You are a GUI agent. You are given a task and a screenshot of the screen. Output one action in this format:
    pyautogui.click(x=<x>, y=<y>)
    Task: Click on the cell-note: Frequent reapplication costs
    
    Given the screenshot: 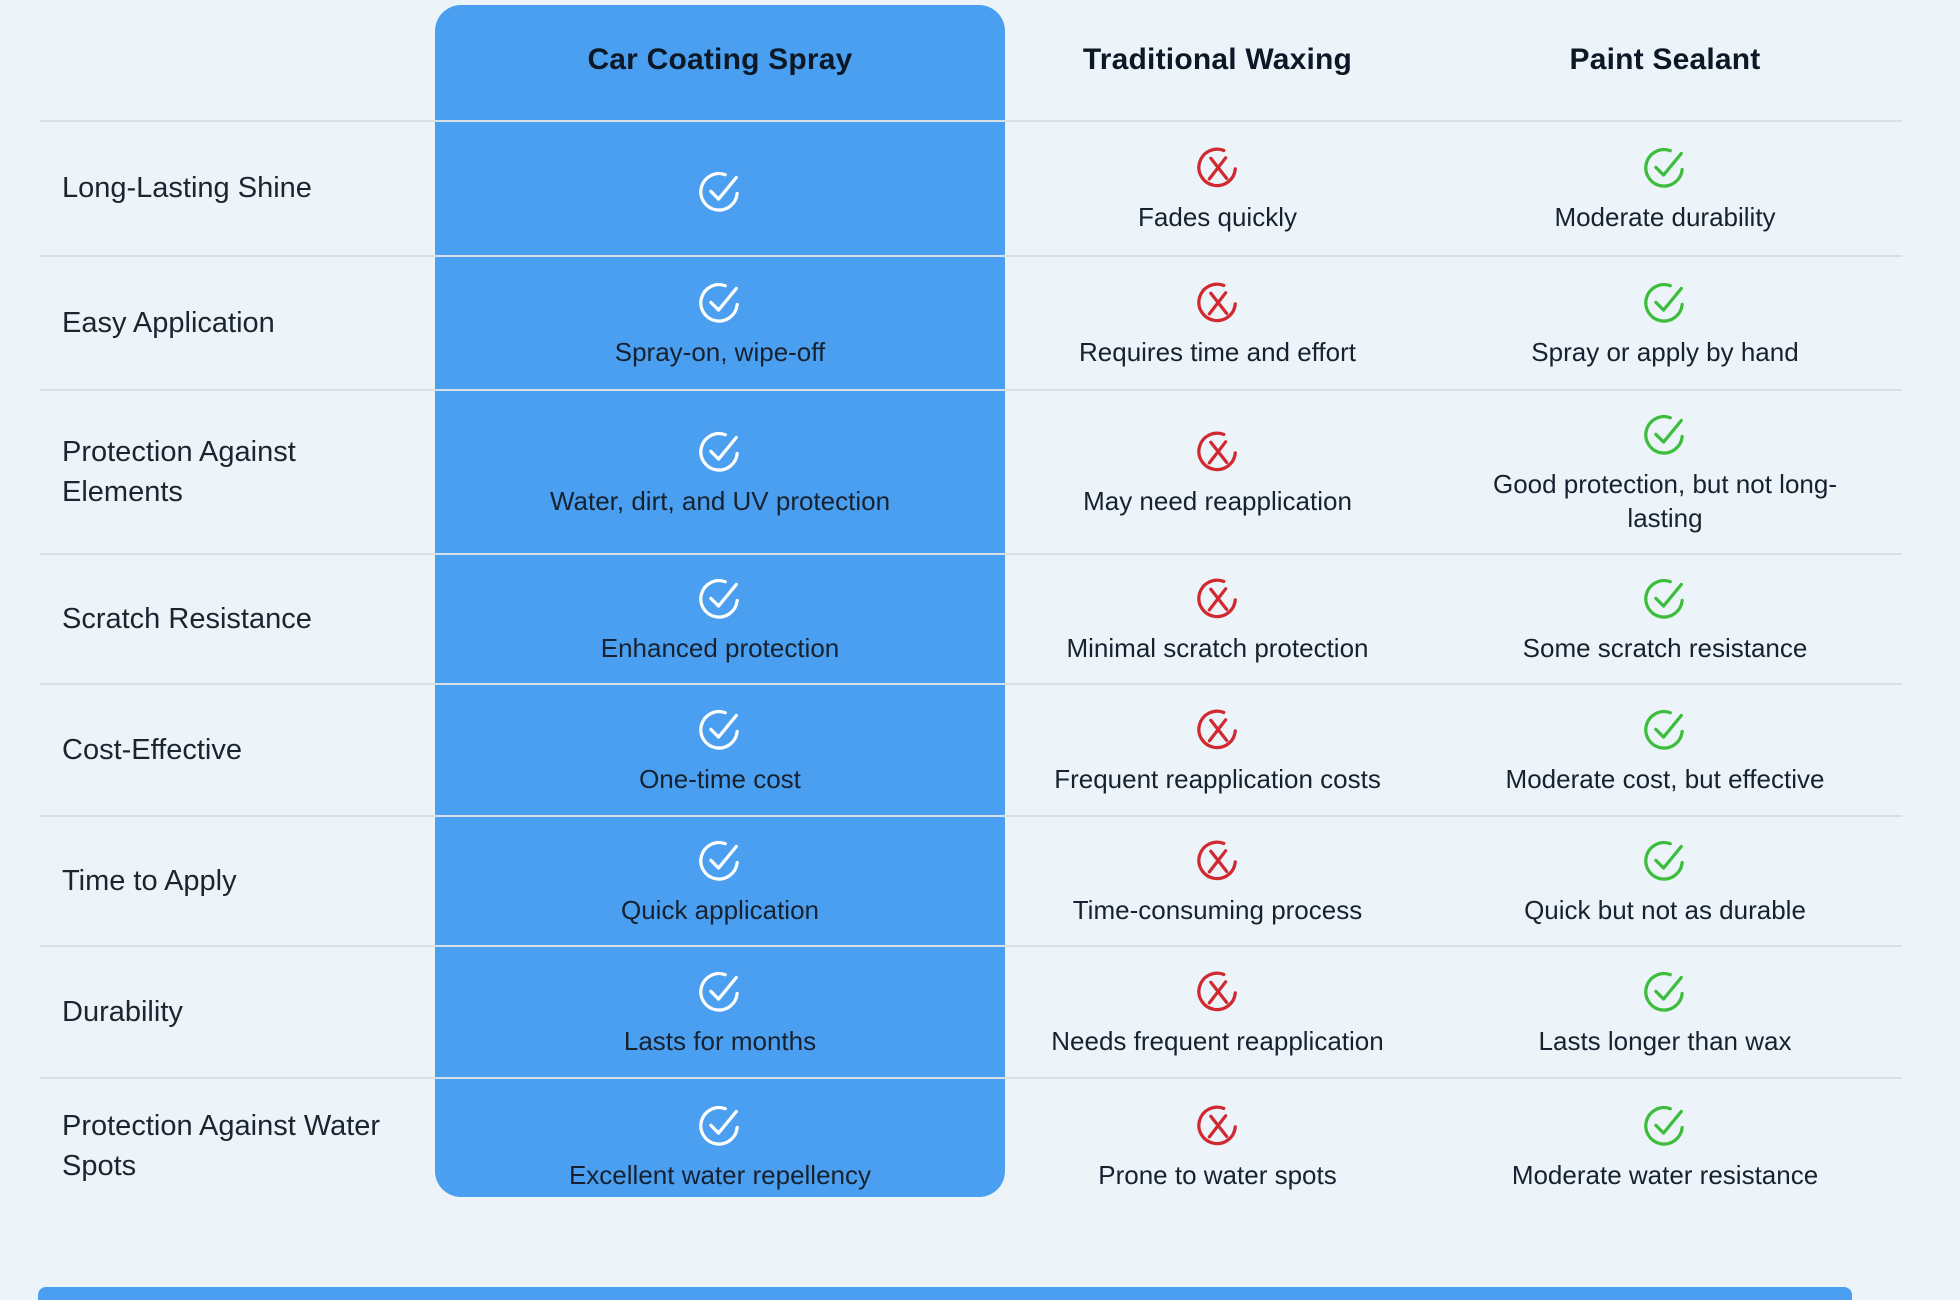 What is the action you would take?
    pyautogui.click(x=1217, y=778)
    